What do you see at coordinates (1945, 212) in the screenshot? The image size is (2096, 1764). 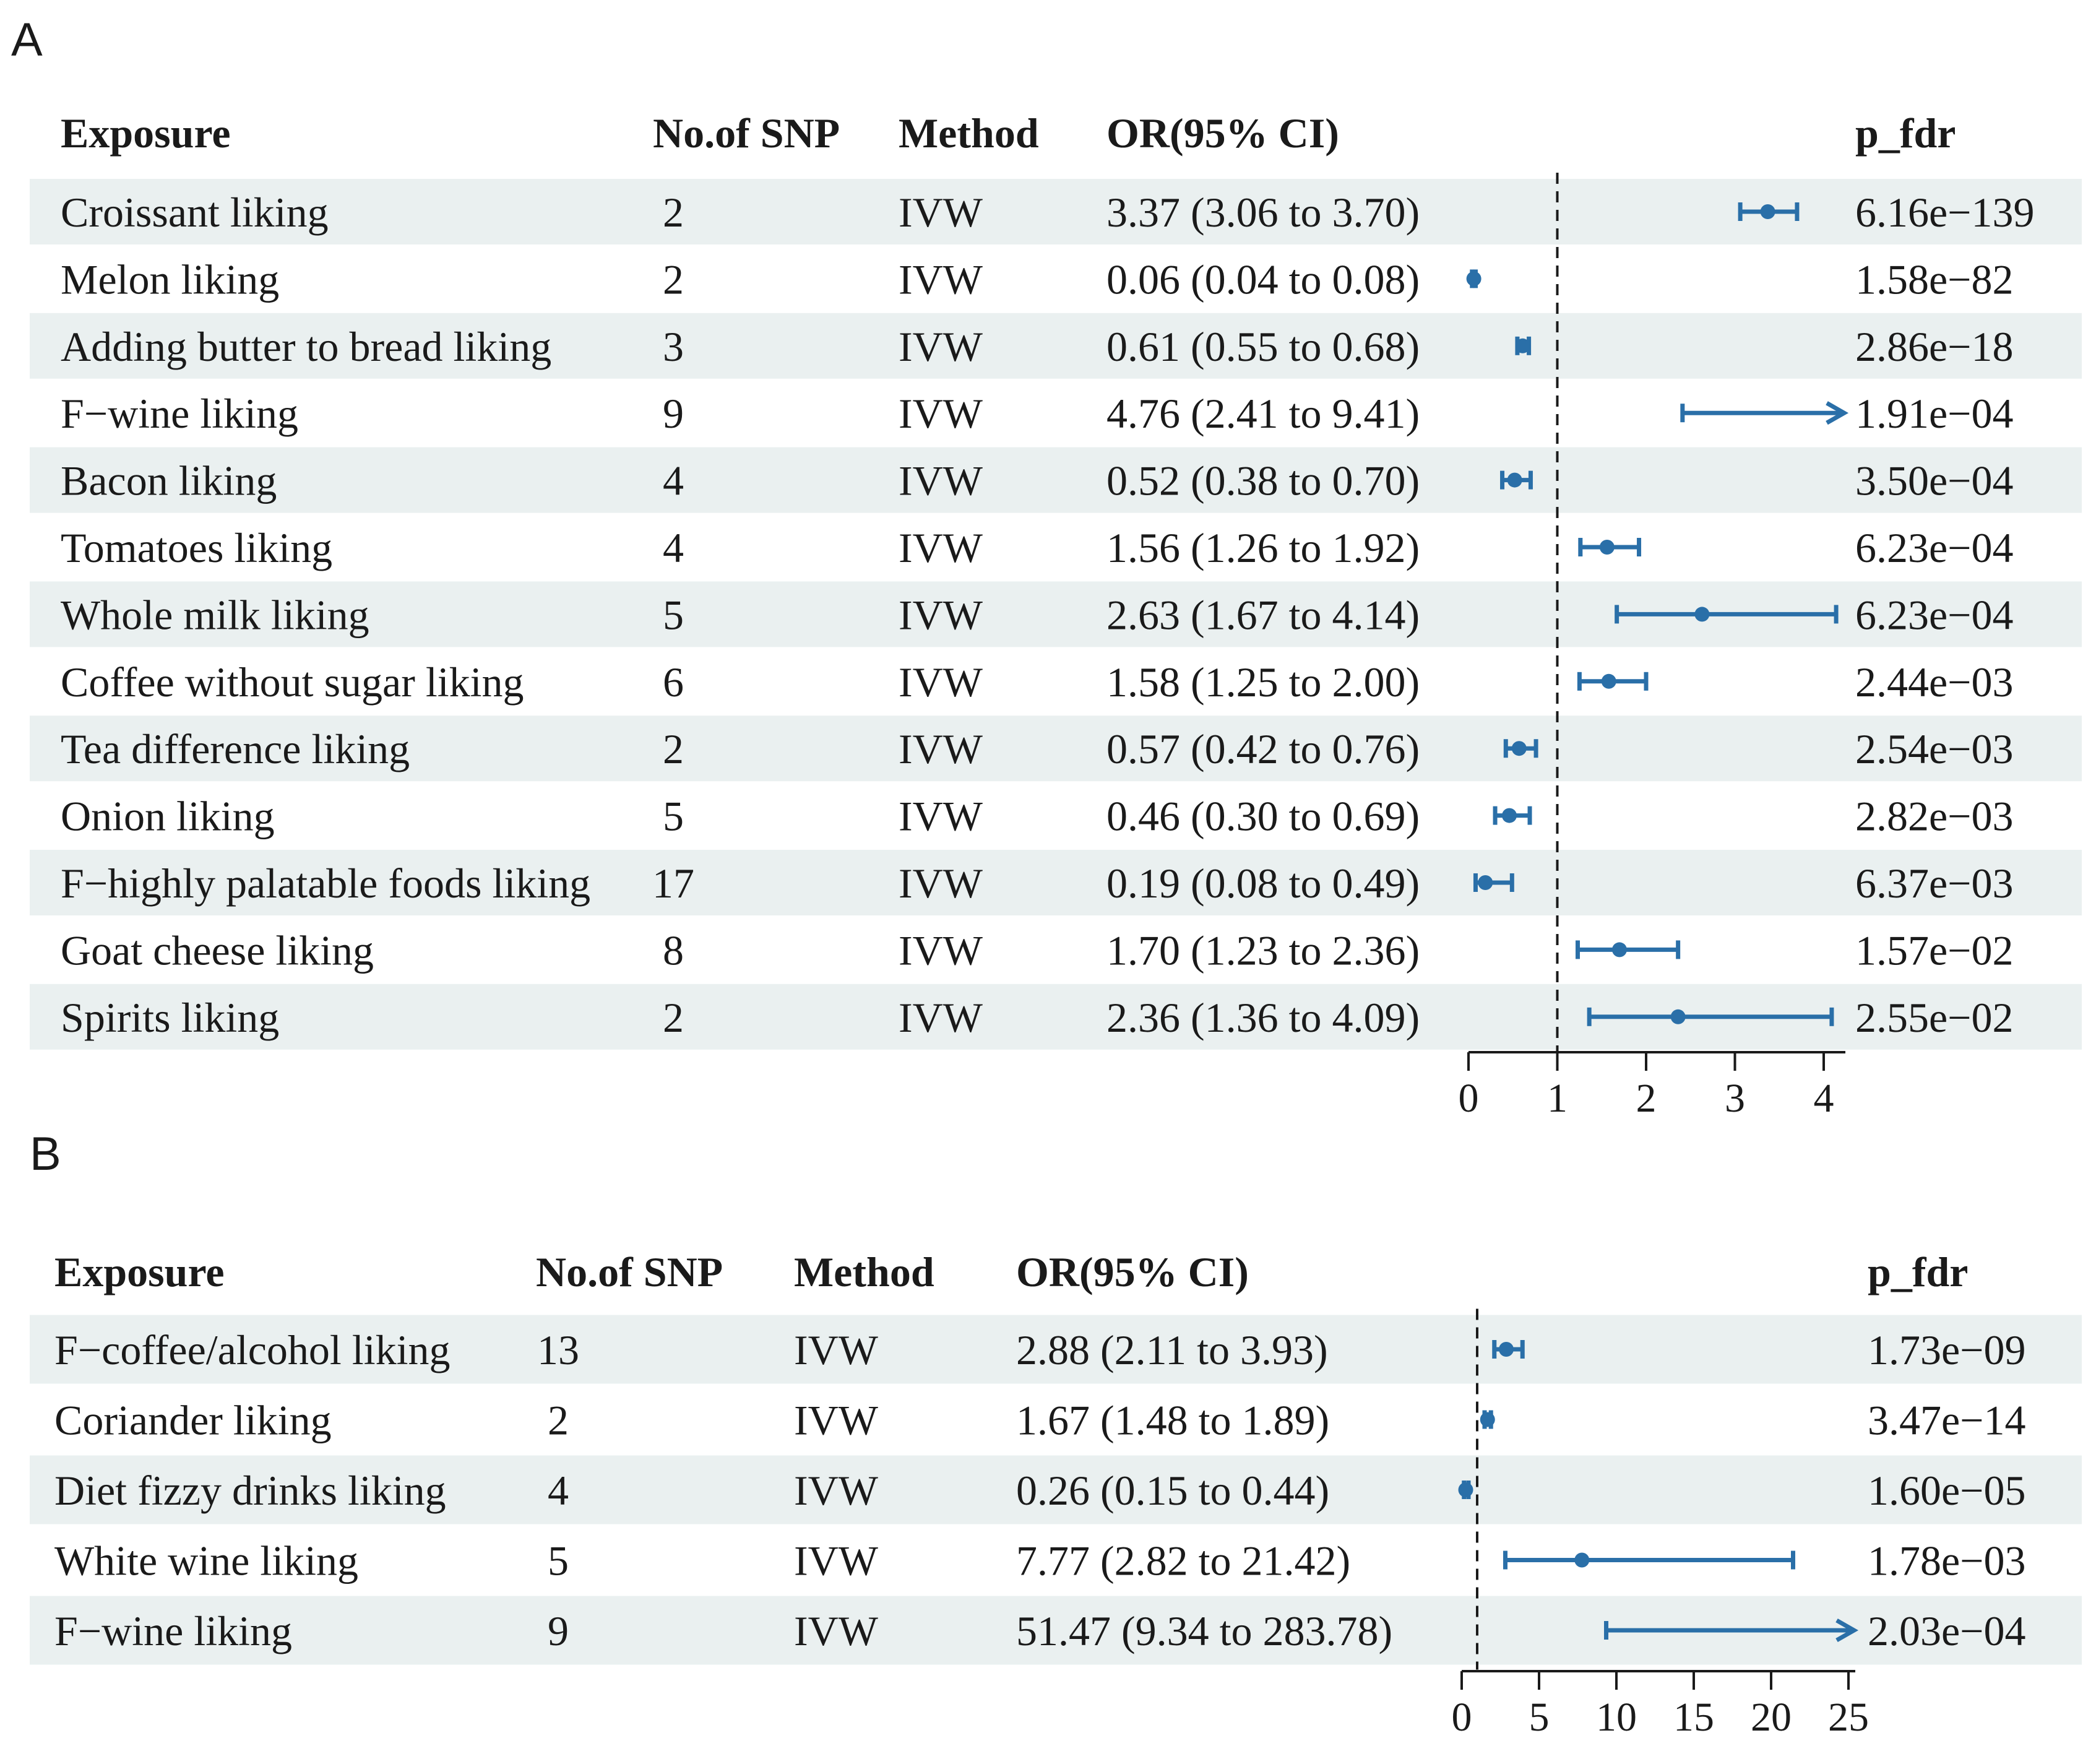 I see `pfdr-value: 6.16e−139` at bounding box center [1945, 212].